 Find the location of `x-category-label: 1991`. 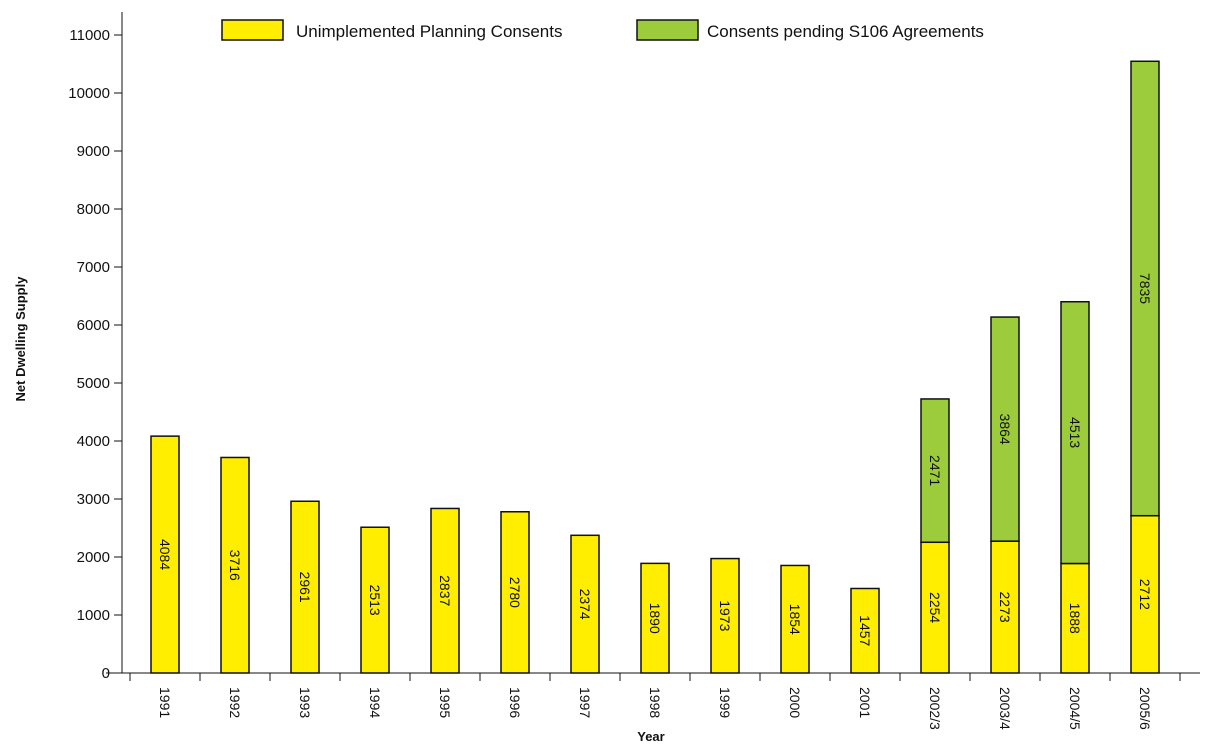

x-category-label: 1991 is located at coordinates (165, 702).